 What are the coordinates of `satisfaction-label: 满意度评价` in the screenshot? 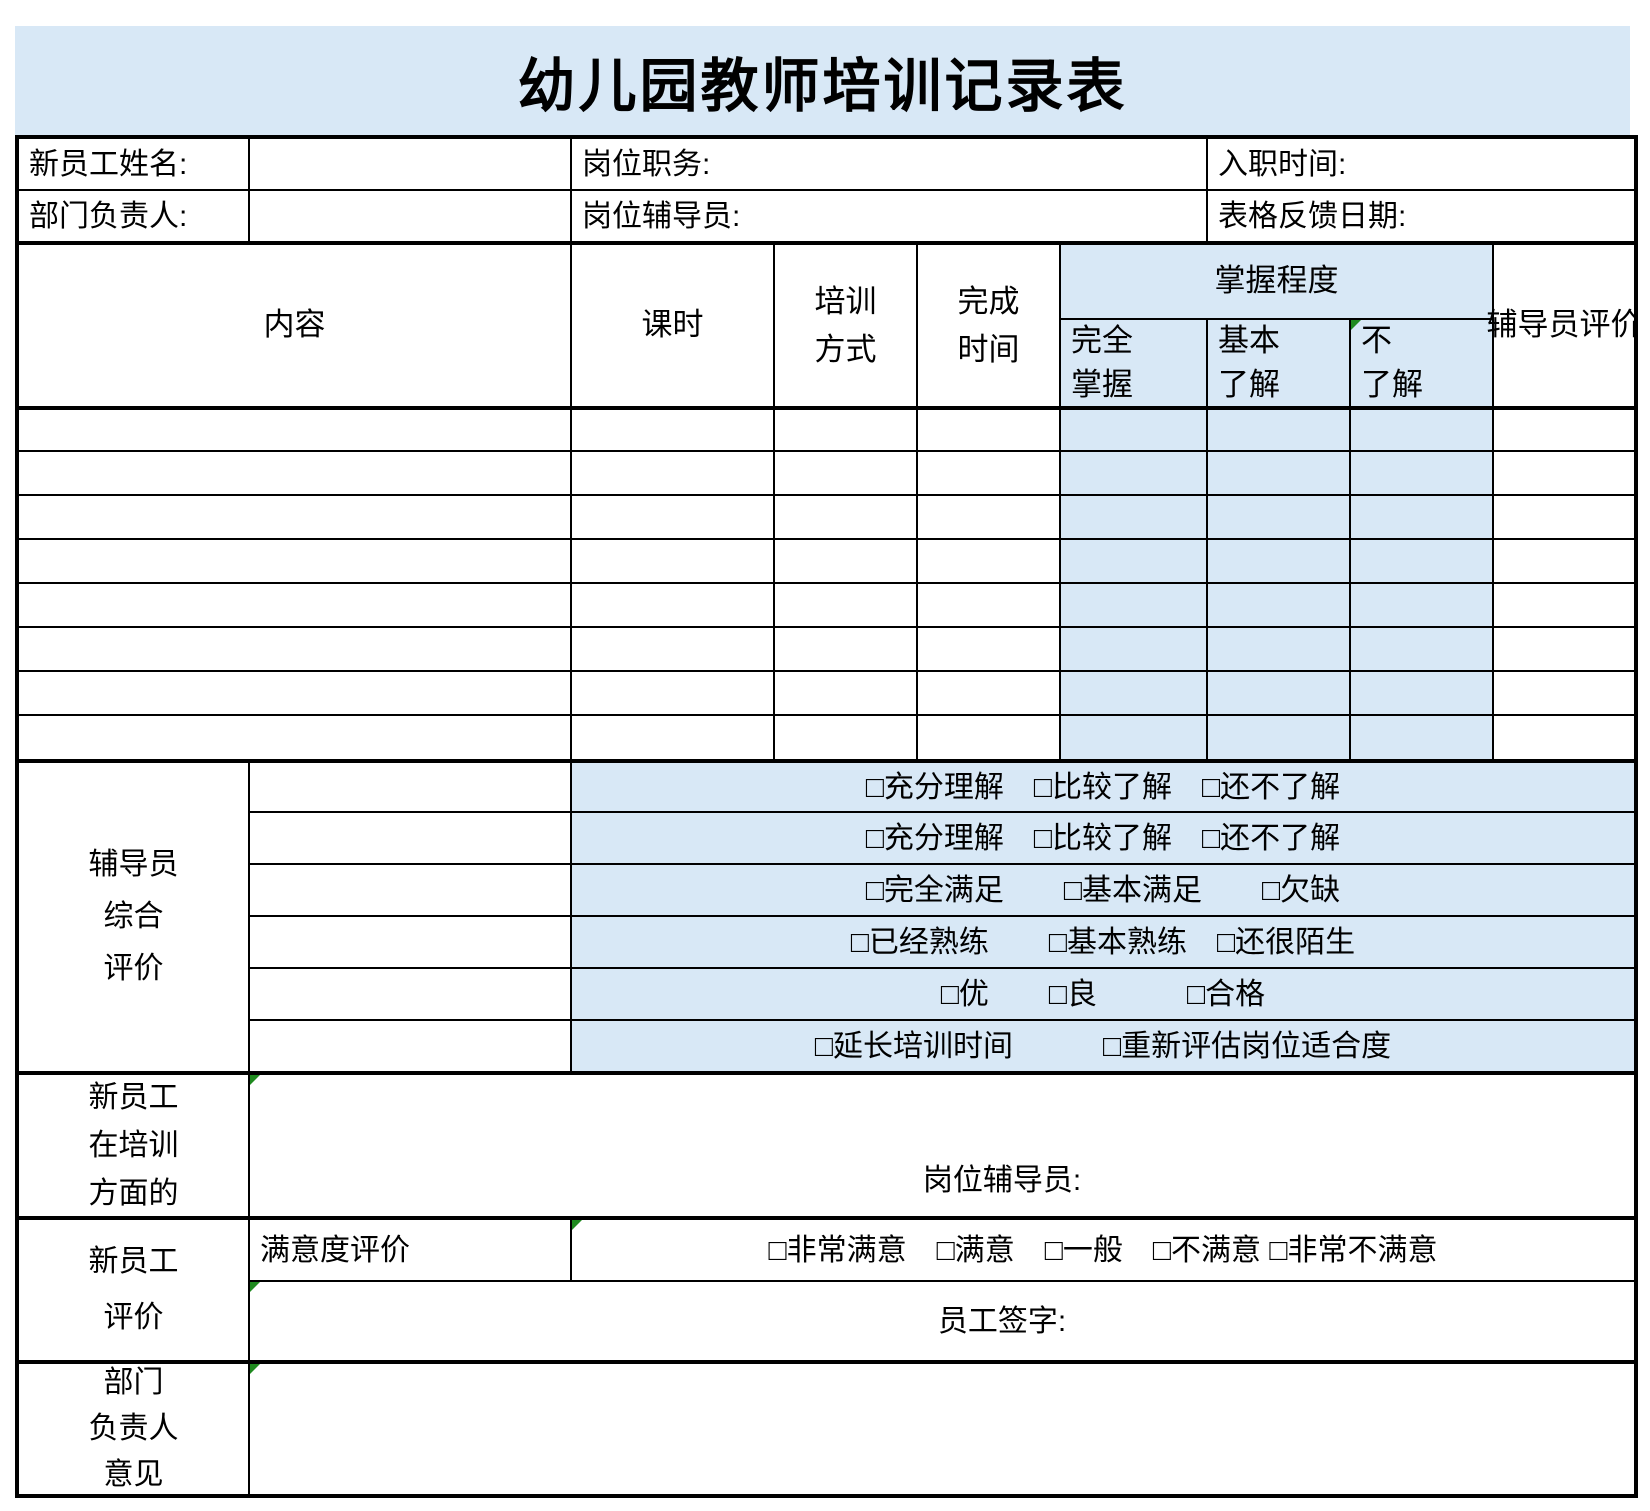 It's located at (411, 1250).